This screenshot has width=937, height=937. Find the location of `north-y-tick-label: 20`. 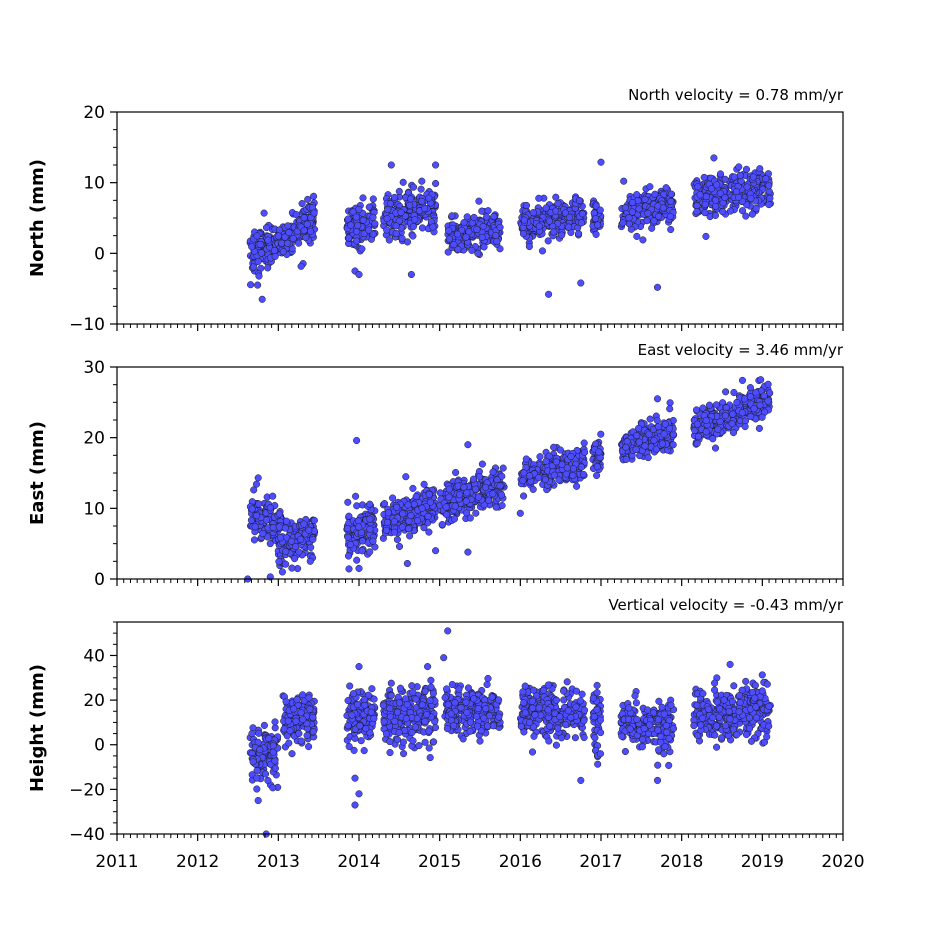

north-y-tick-label: 20 is located at coordinates (94, 113).